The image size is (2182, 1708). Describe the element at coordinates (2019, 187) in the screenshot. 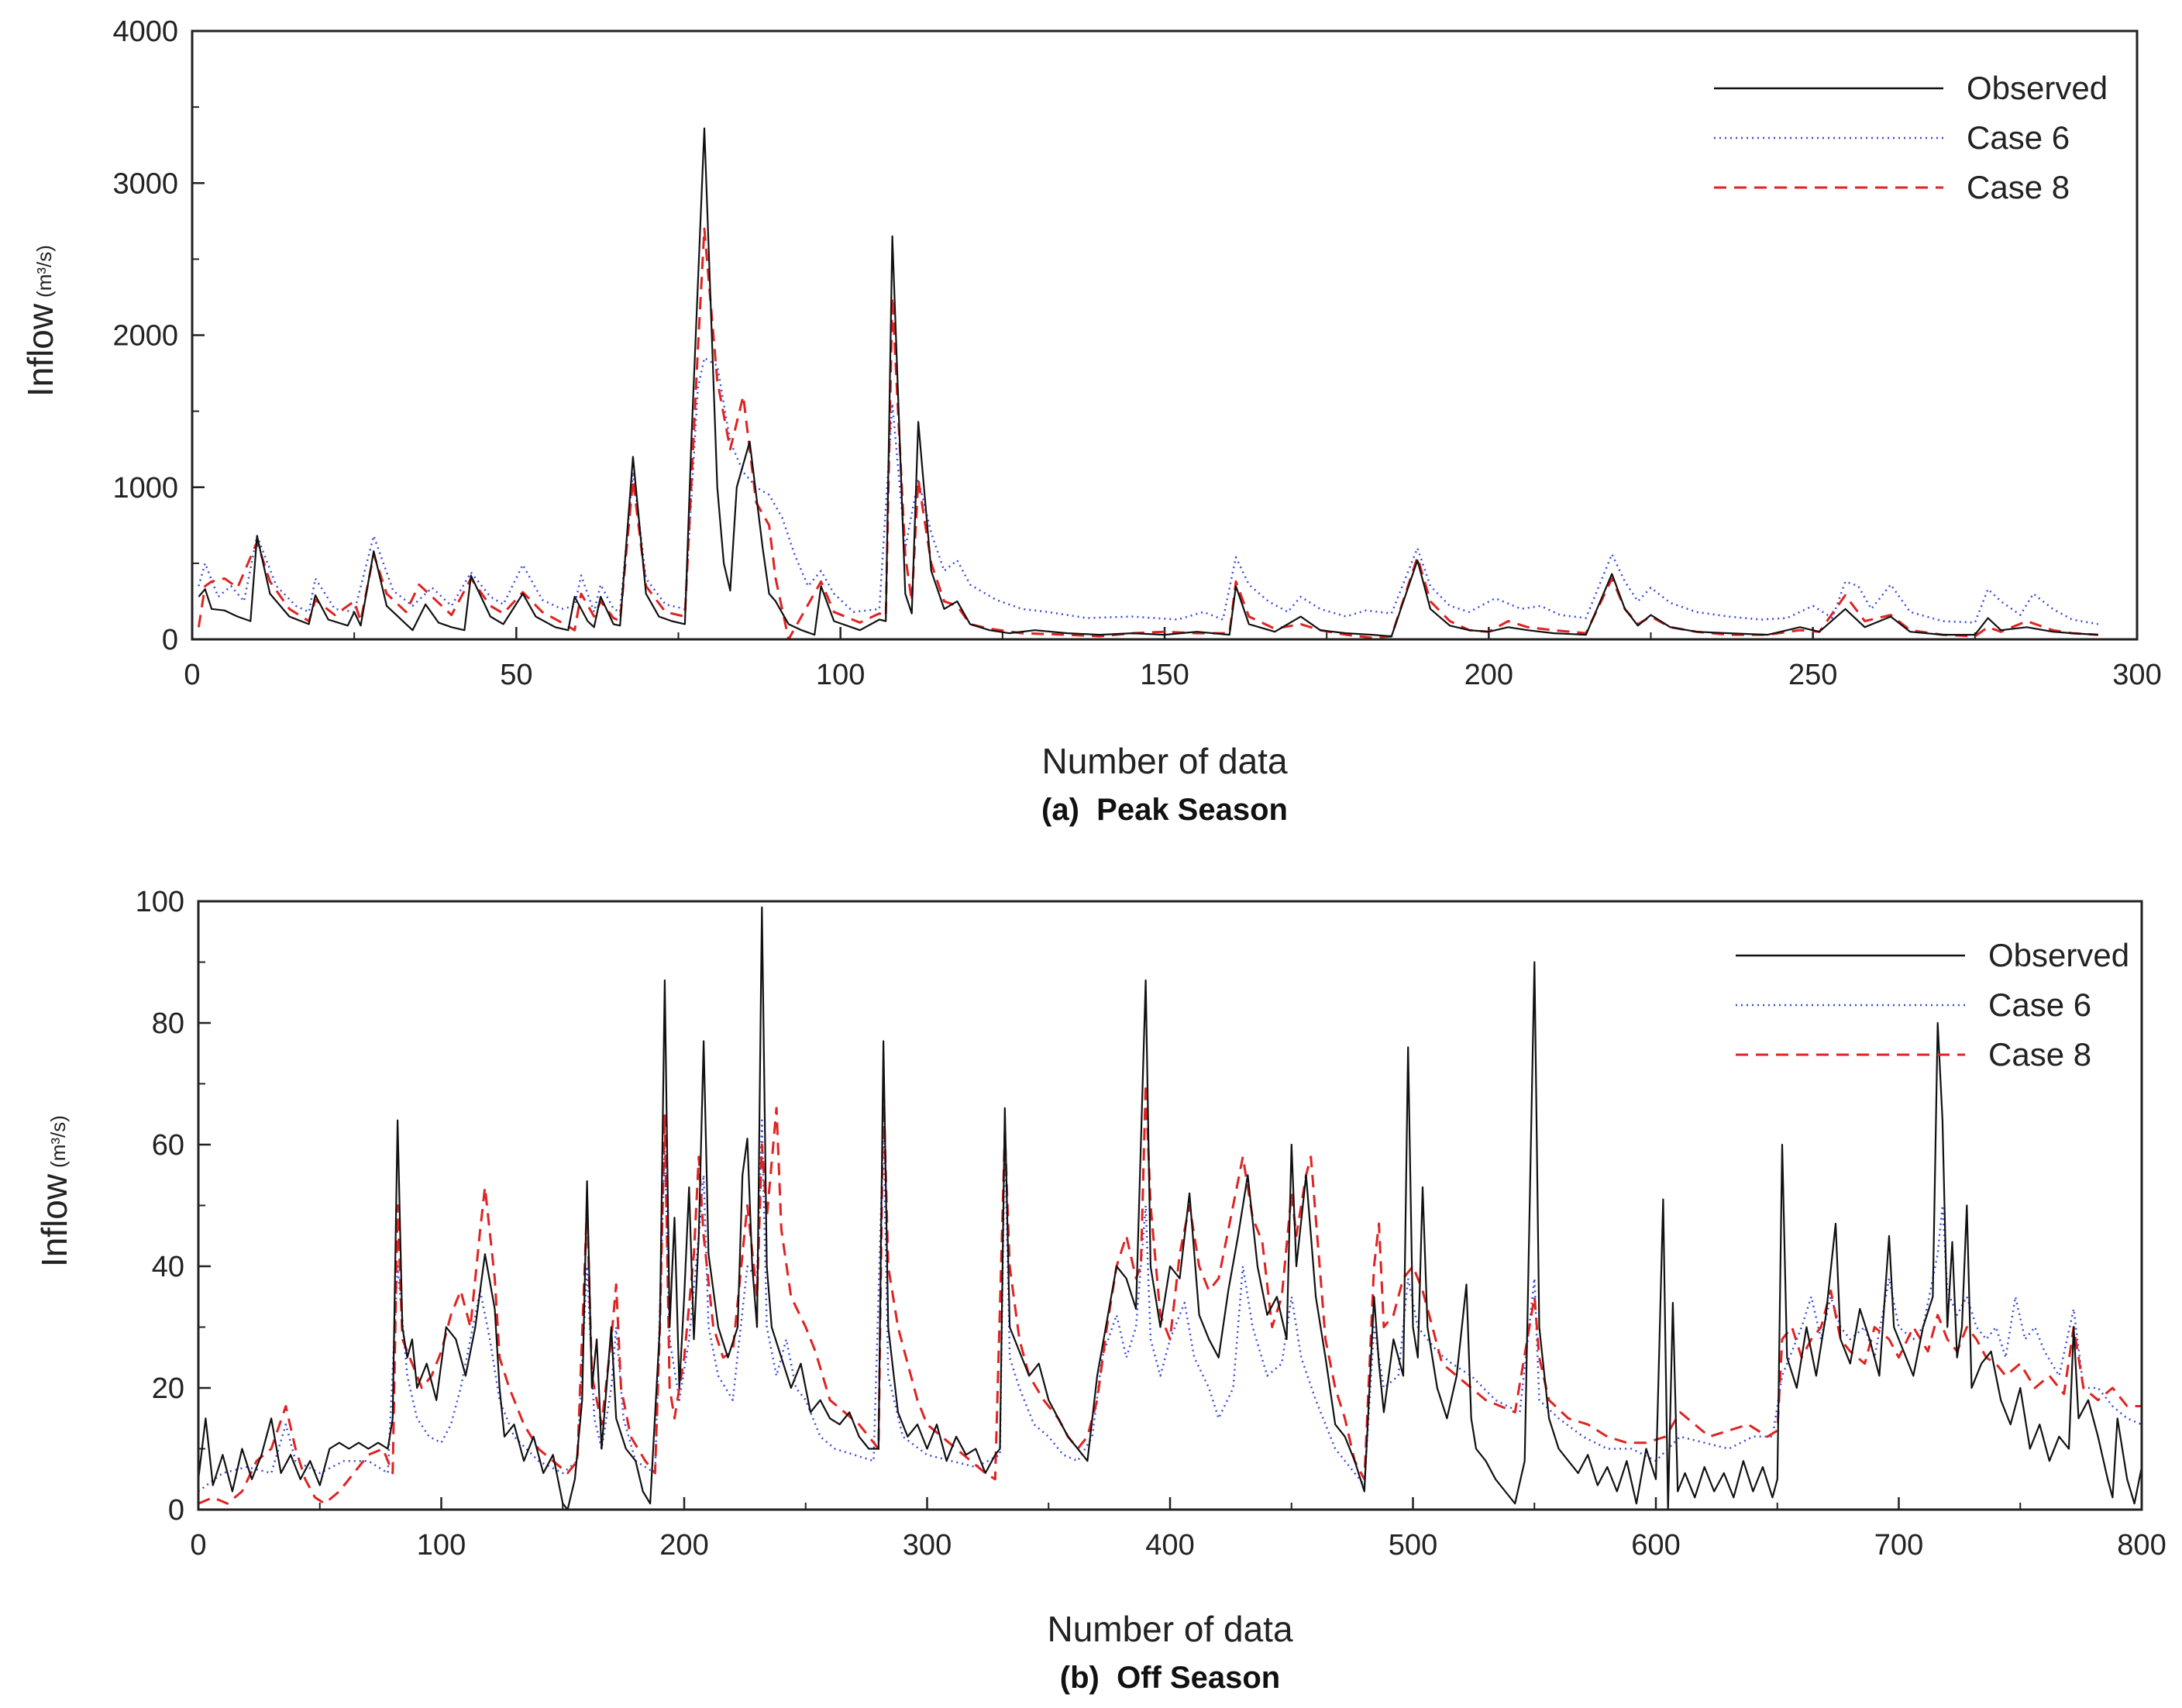

I see `chart-a-legend-case8: Case 8` at that location.